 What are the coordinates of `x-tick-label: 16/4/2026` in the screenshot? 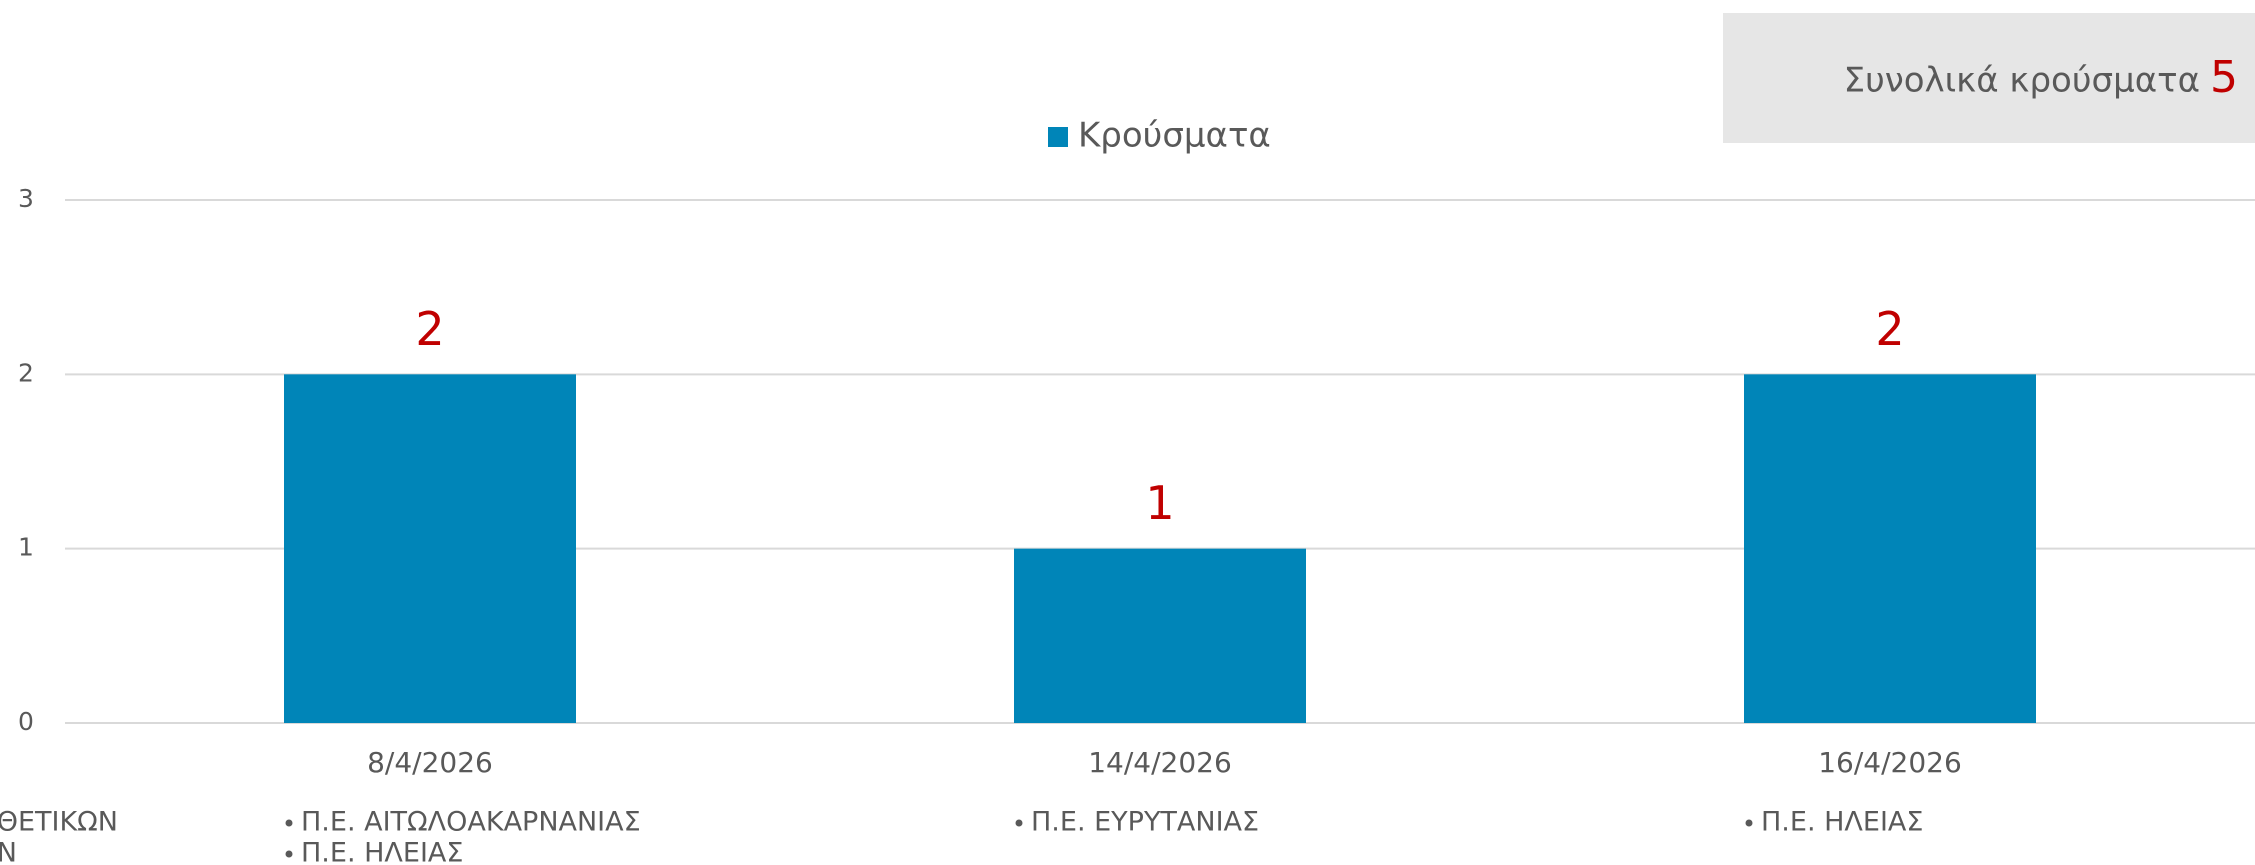 It's located at (1890, 762).